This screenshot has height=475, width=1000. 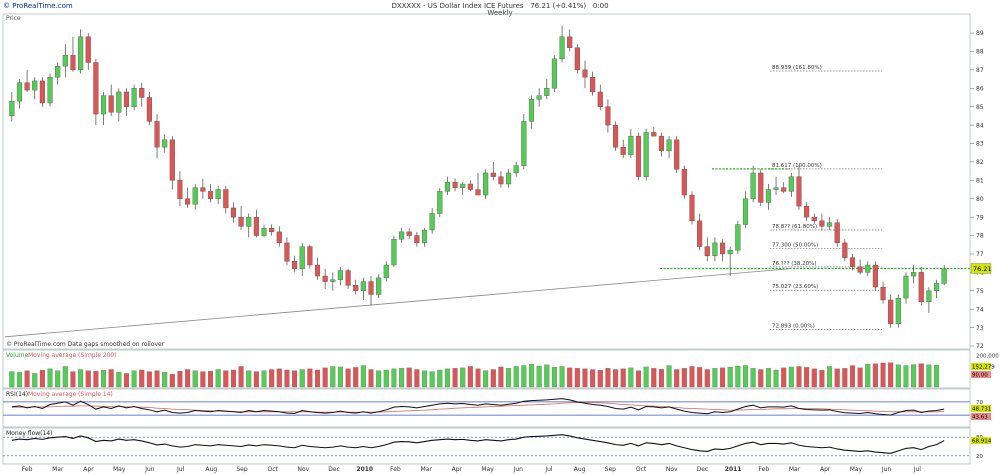 I want to click on rsi-tag-label: 48.731, so click(x=981, y=410).